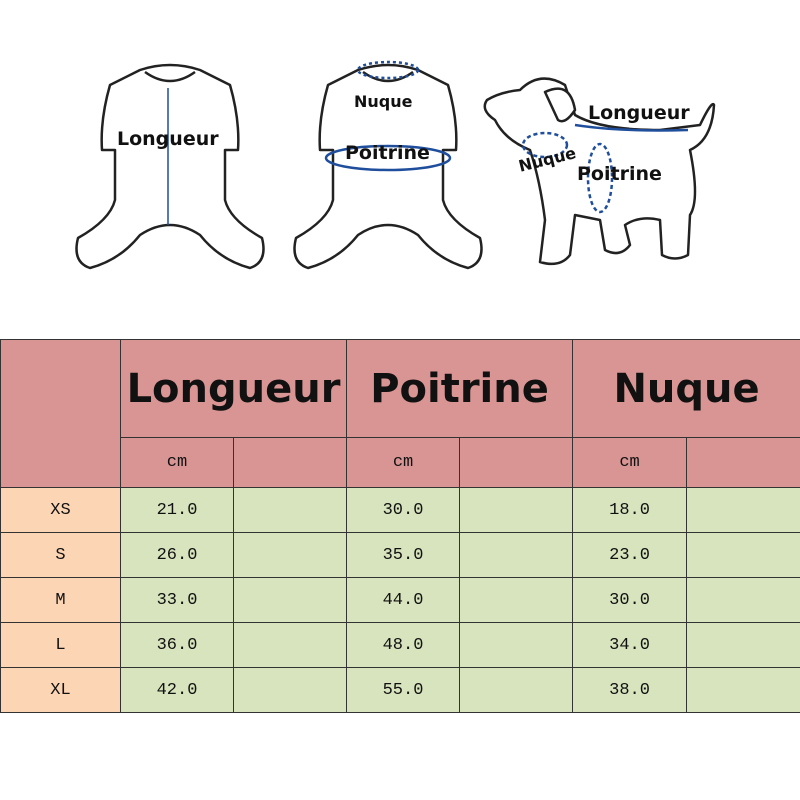 Image resolution: width=800 pixels, height=800 pixels. I want to click on size-cell: XS, so click(60, 510).